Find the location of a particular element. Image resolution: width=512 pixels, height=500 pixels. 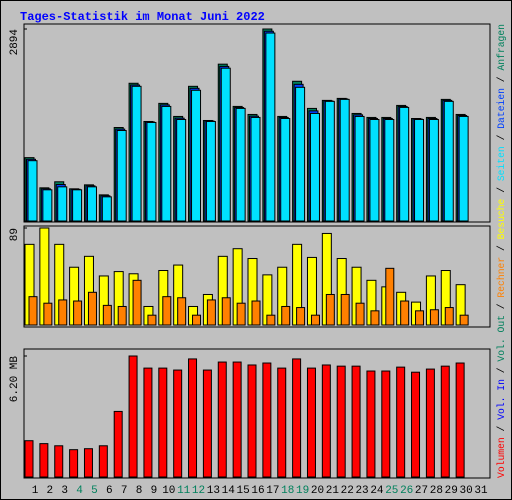

x-tick-label: 6 is located at coordinates (109, 491).